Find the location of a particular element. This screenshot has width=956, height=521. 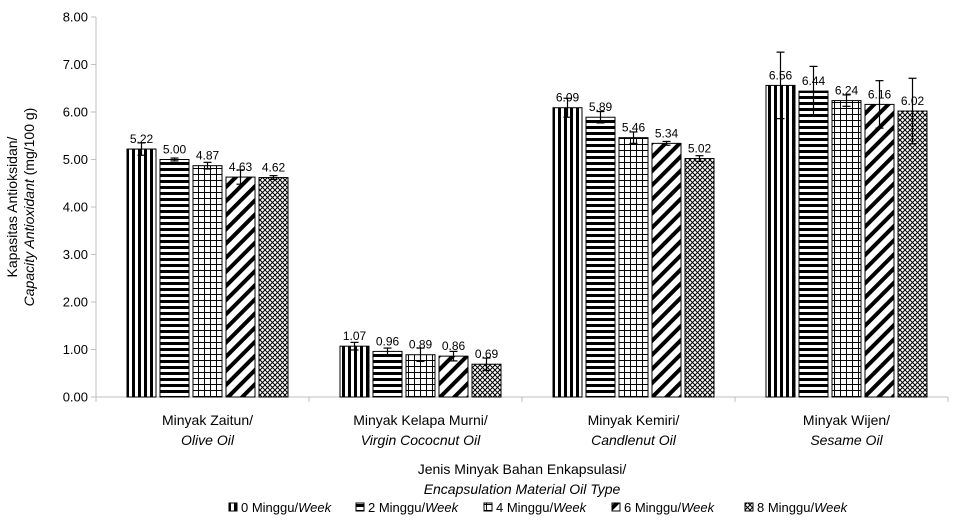

data-label: 0.86 is located at coordinates (454, 346).